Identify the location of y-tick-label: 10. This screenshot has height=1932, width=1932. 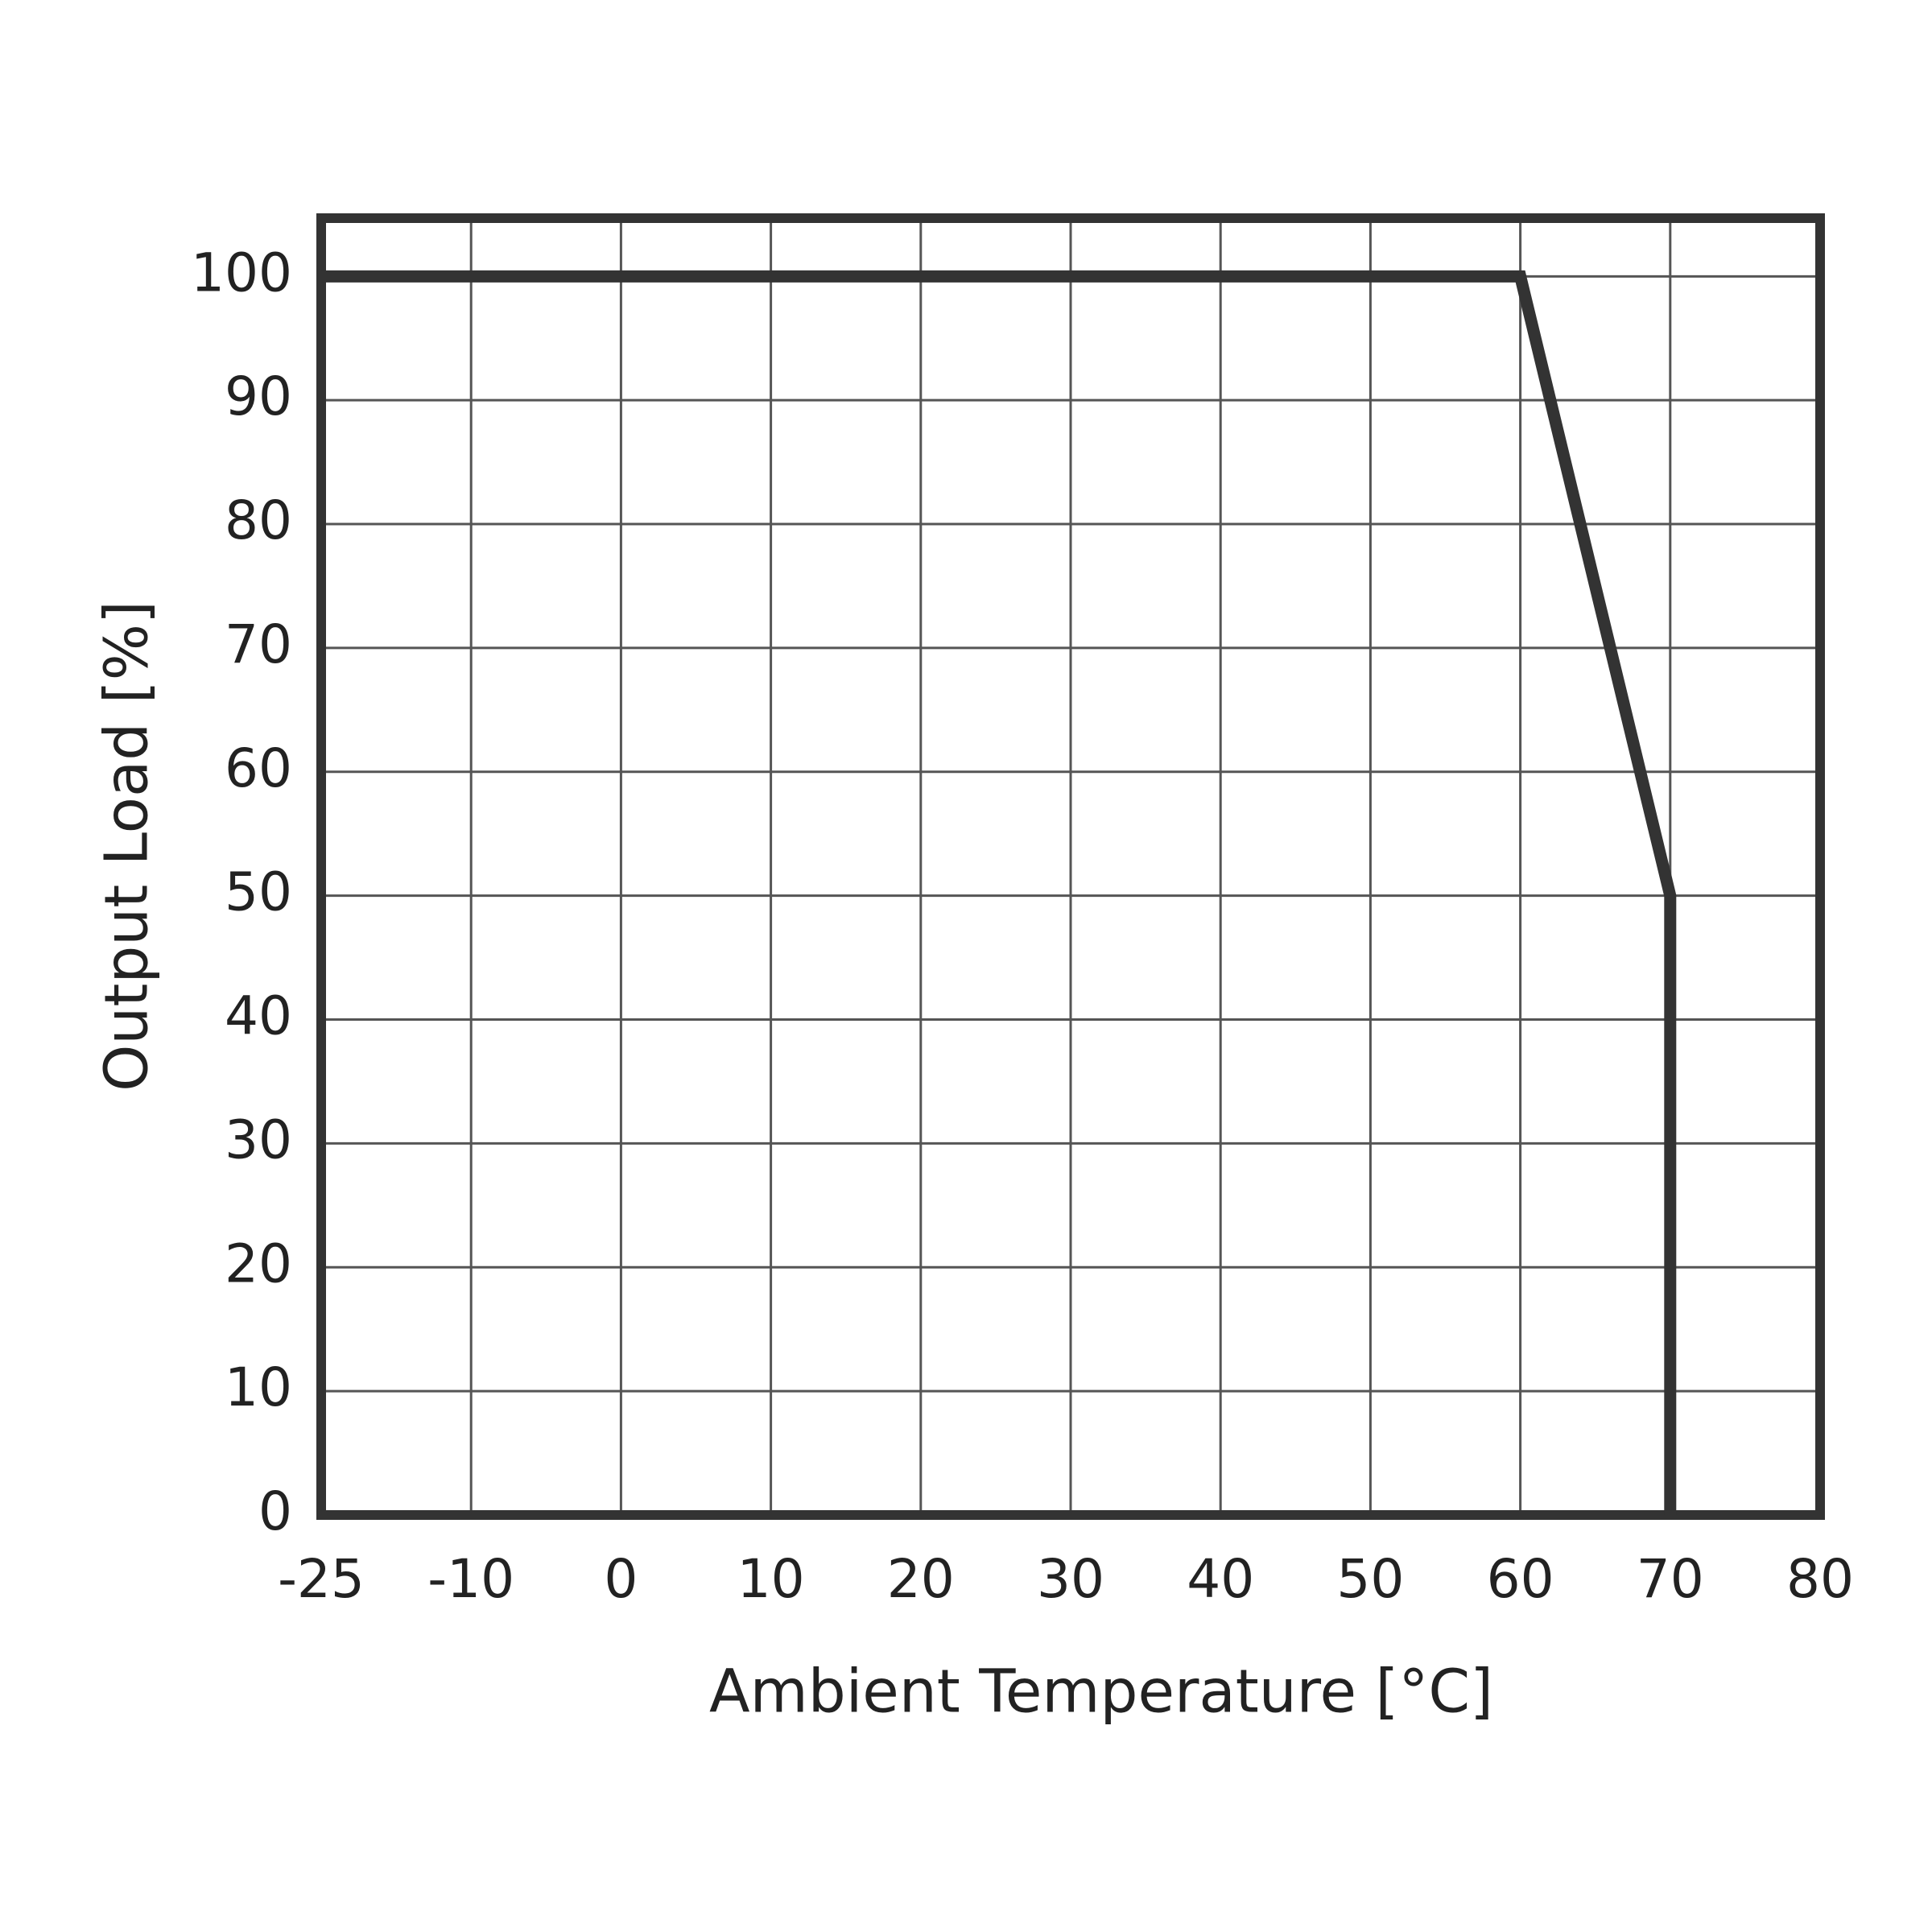
(258, 1387).